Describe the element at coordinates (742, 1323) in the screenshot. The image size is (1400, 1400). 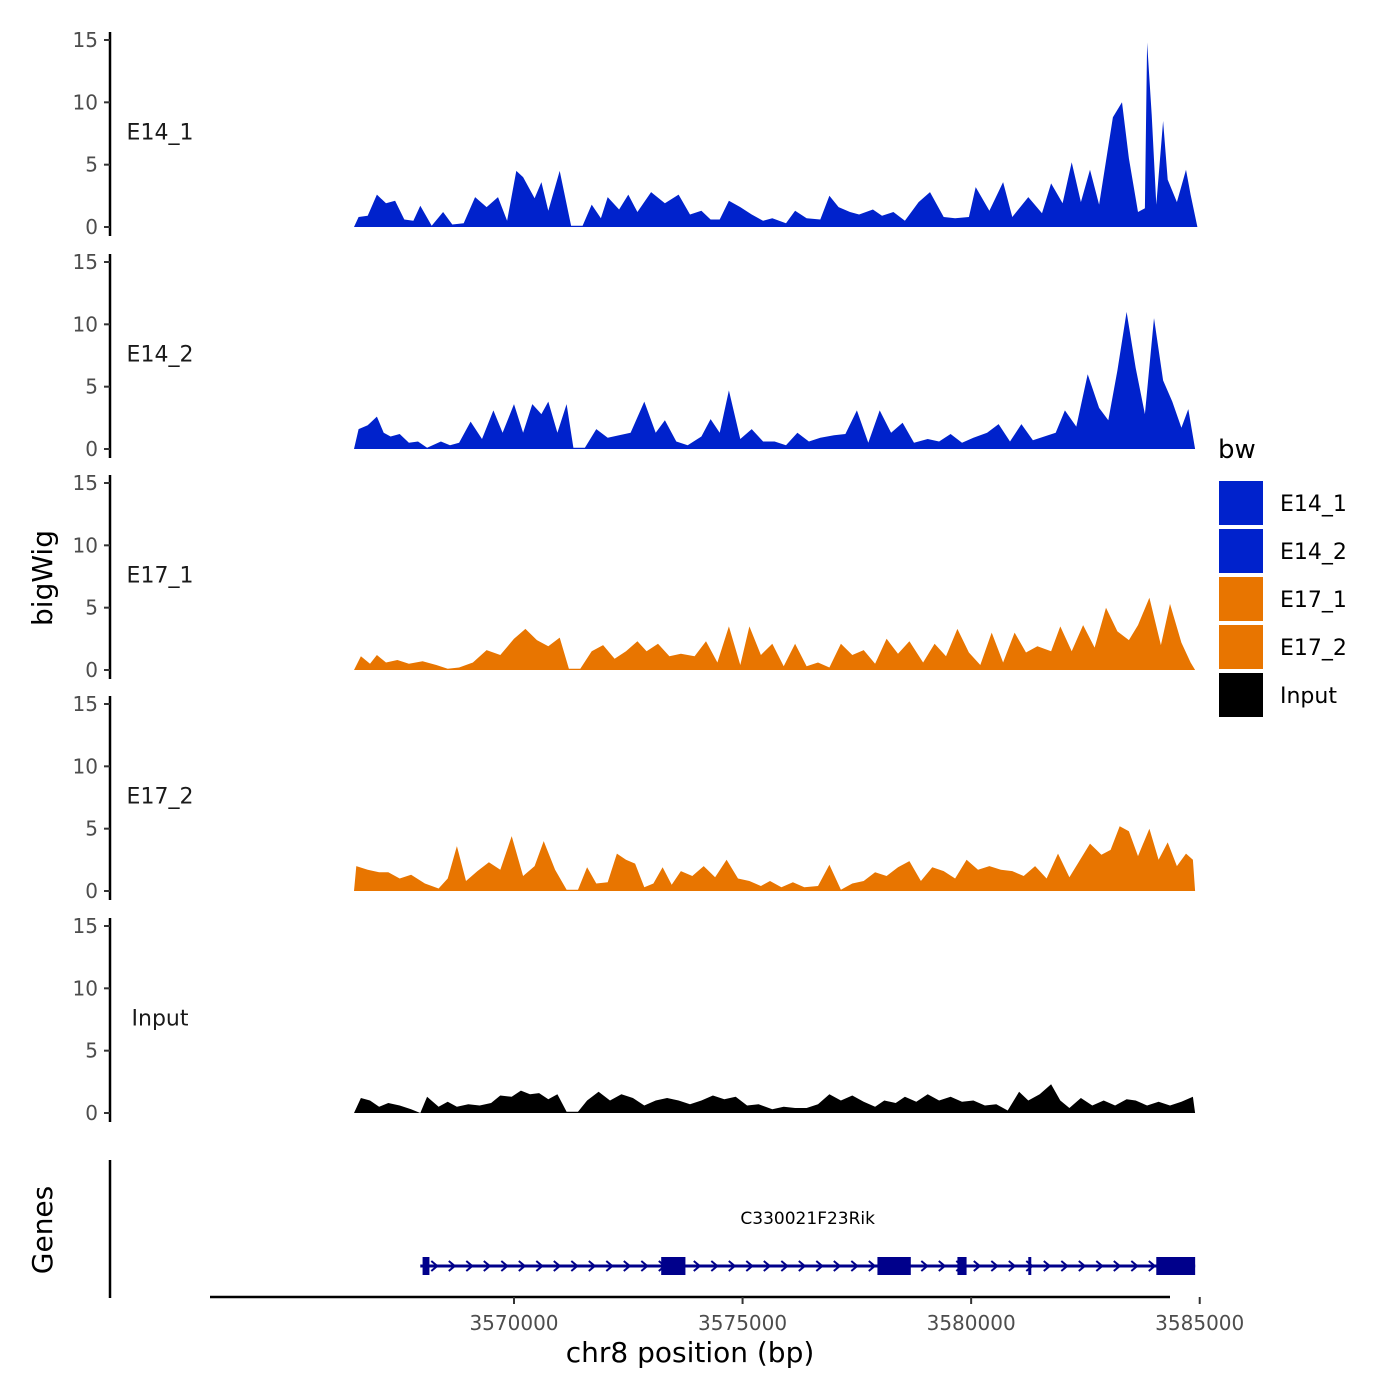
I see `x-tick-label: 3575000` at that location.